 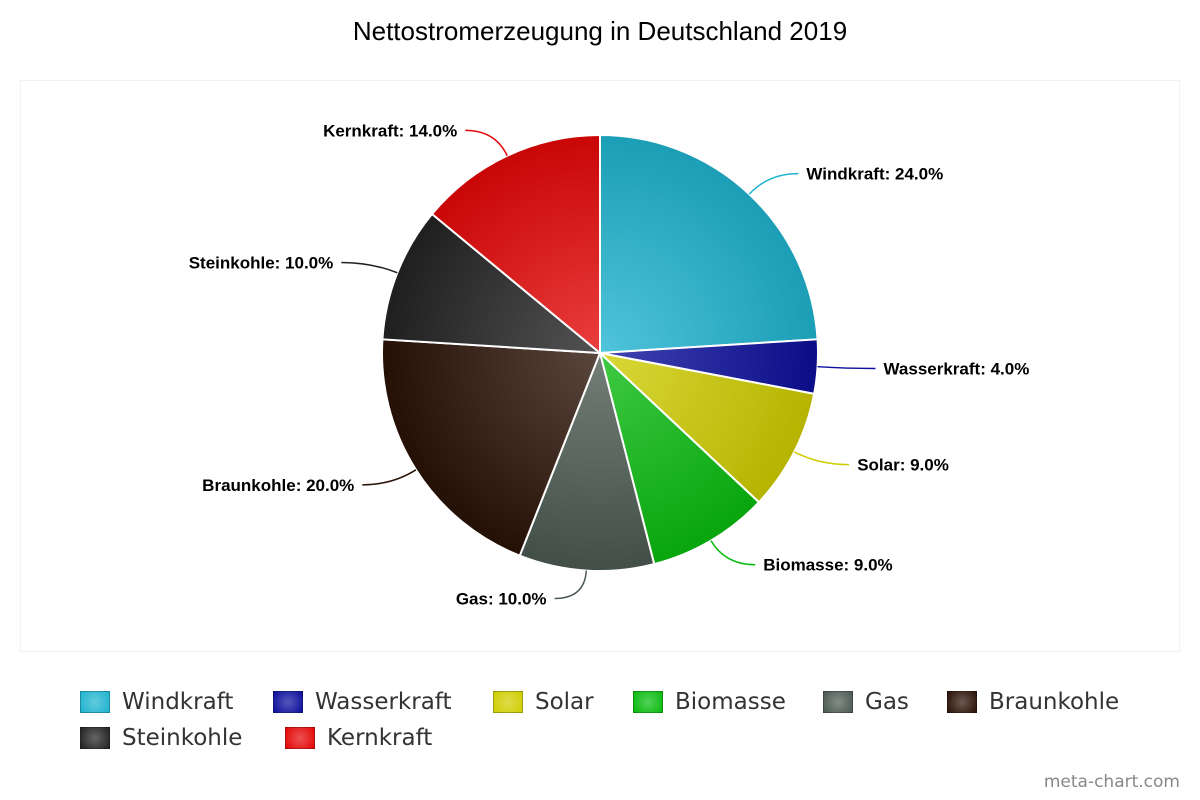 What do you see at coordinates (492, 283) in the screenshot?
I see `pie-slice-steinkohle` at bounding box center [492, 283].